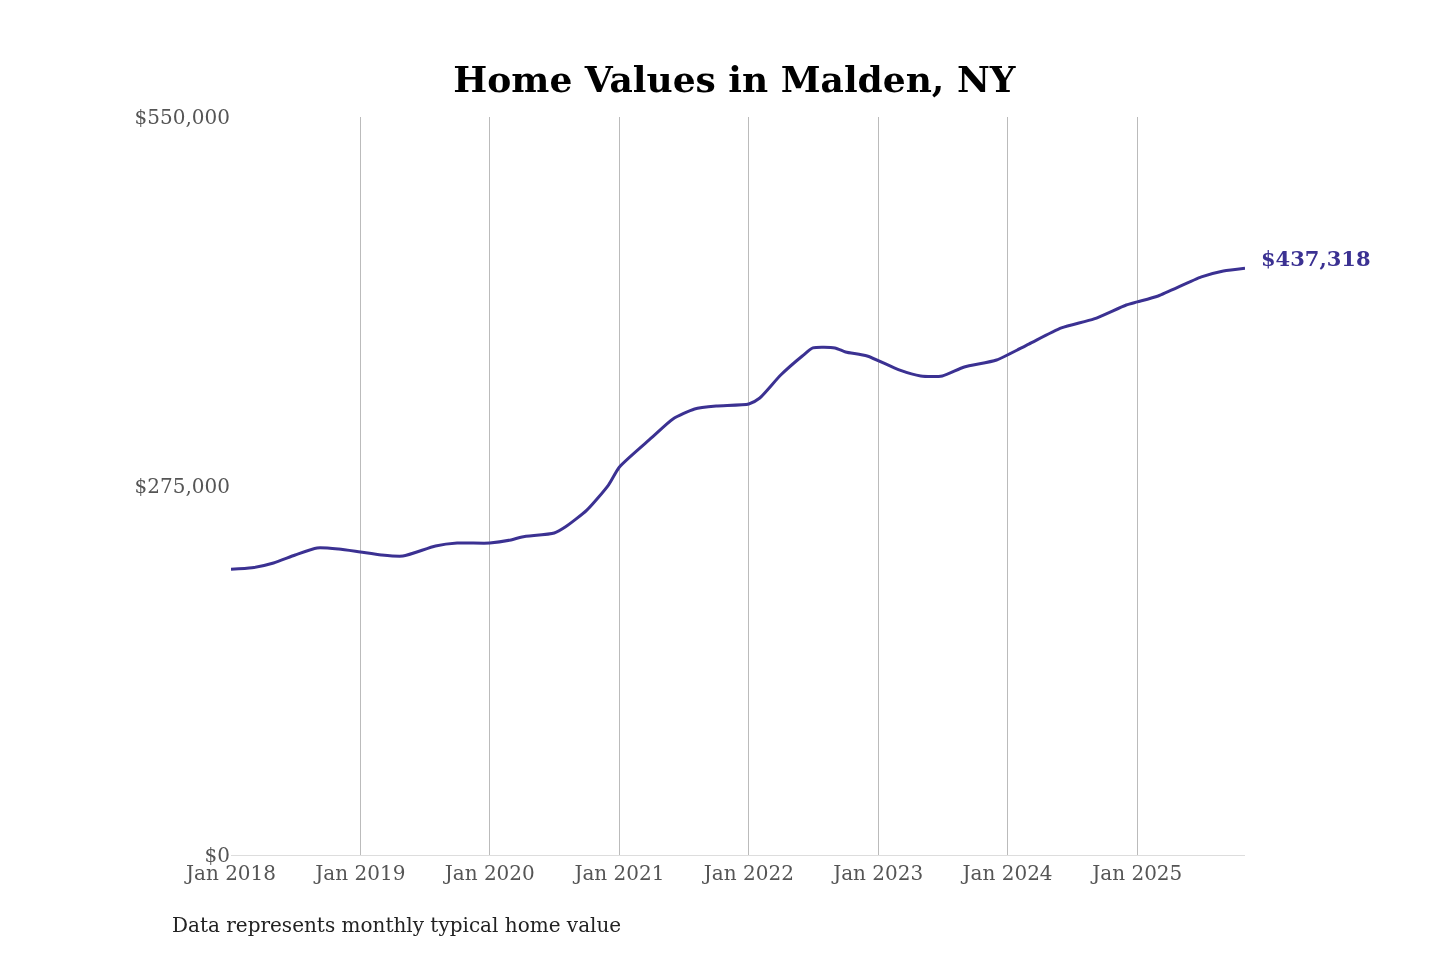 The height and width of the screenshot is (960, 1440). I want to click on y-tick-label: $550,000, so click(182, 117).